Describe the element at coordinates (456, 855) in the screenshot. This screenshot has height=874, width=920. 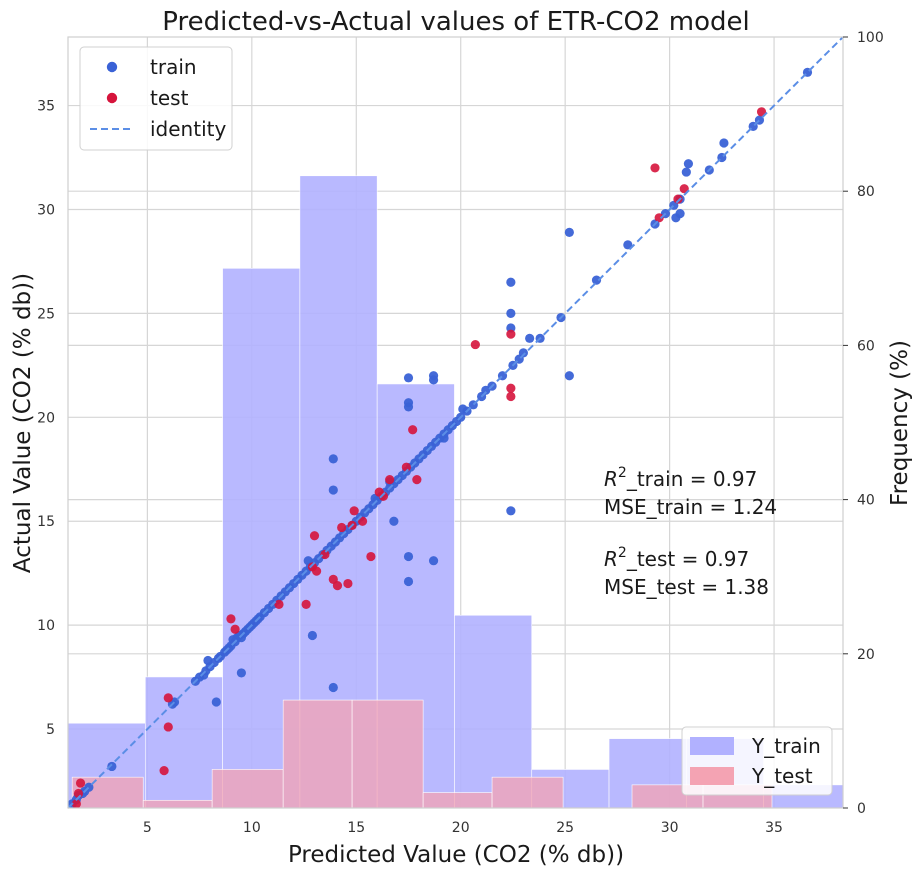
I see `x-axis-label: Predicted Value (CO2 (% db))` at that location.